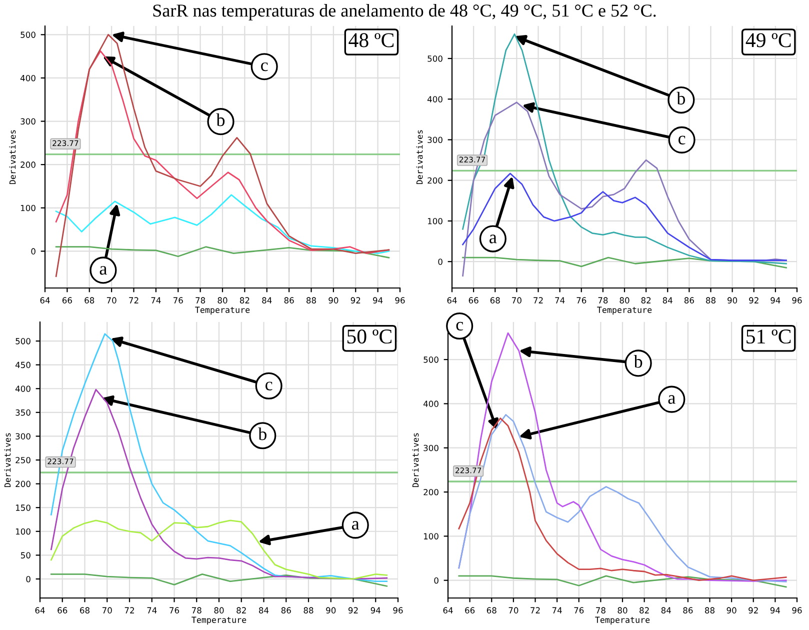  I want to click on y-tick-label: 450, so click(22, 365).